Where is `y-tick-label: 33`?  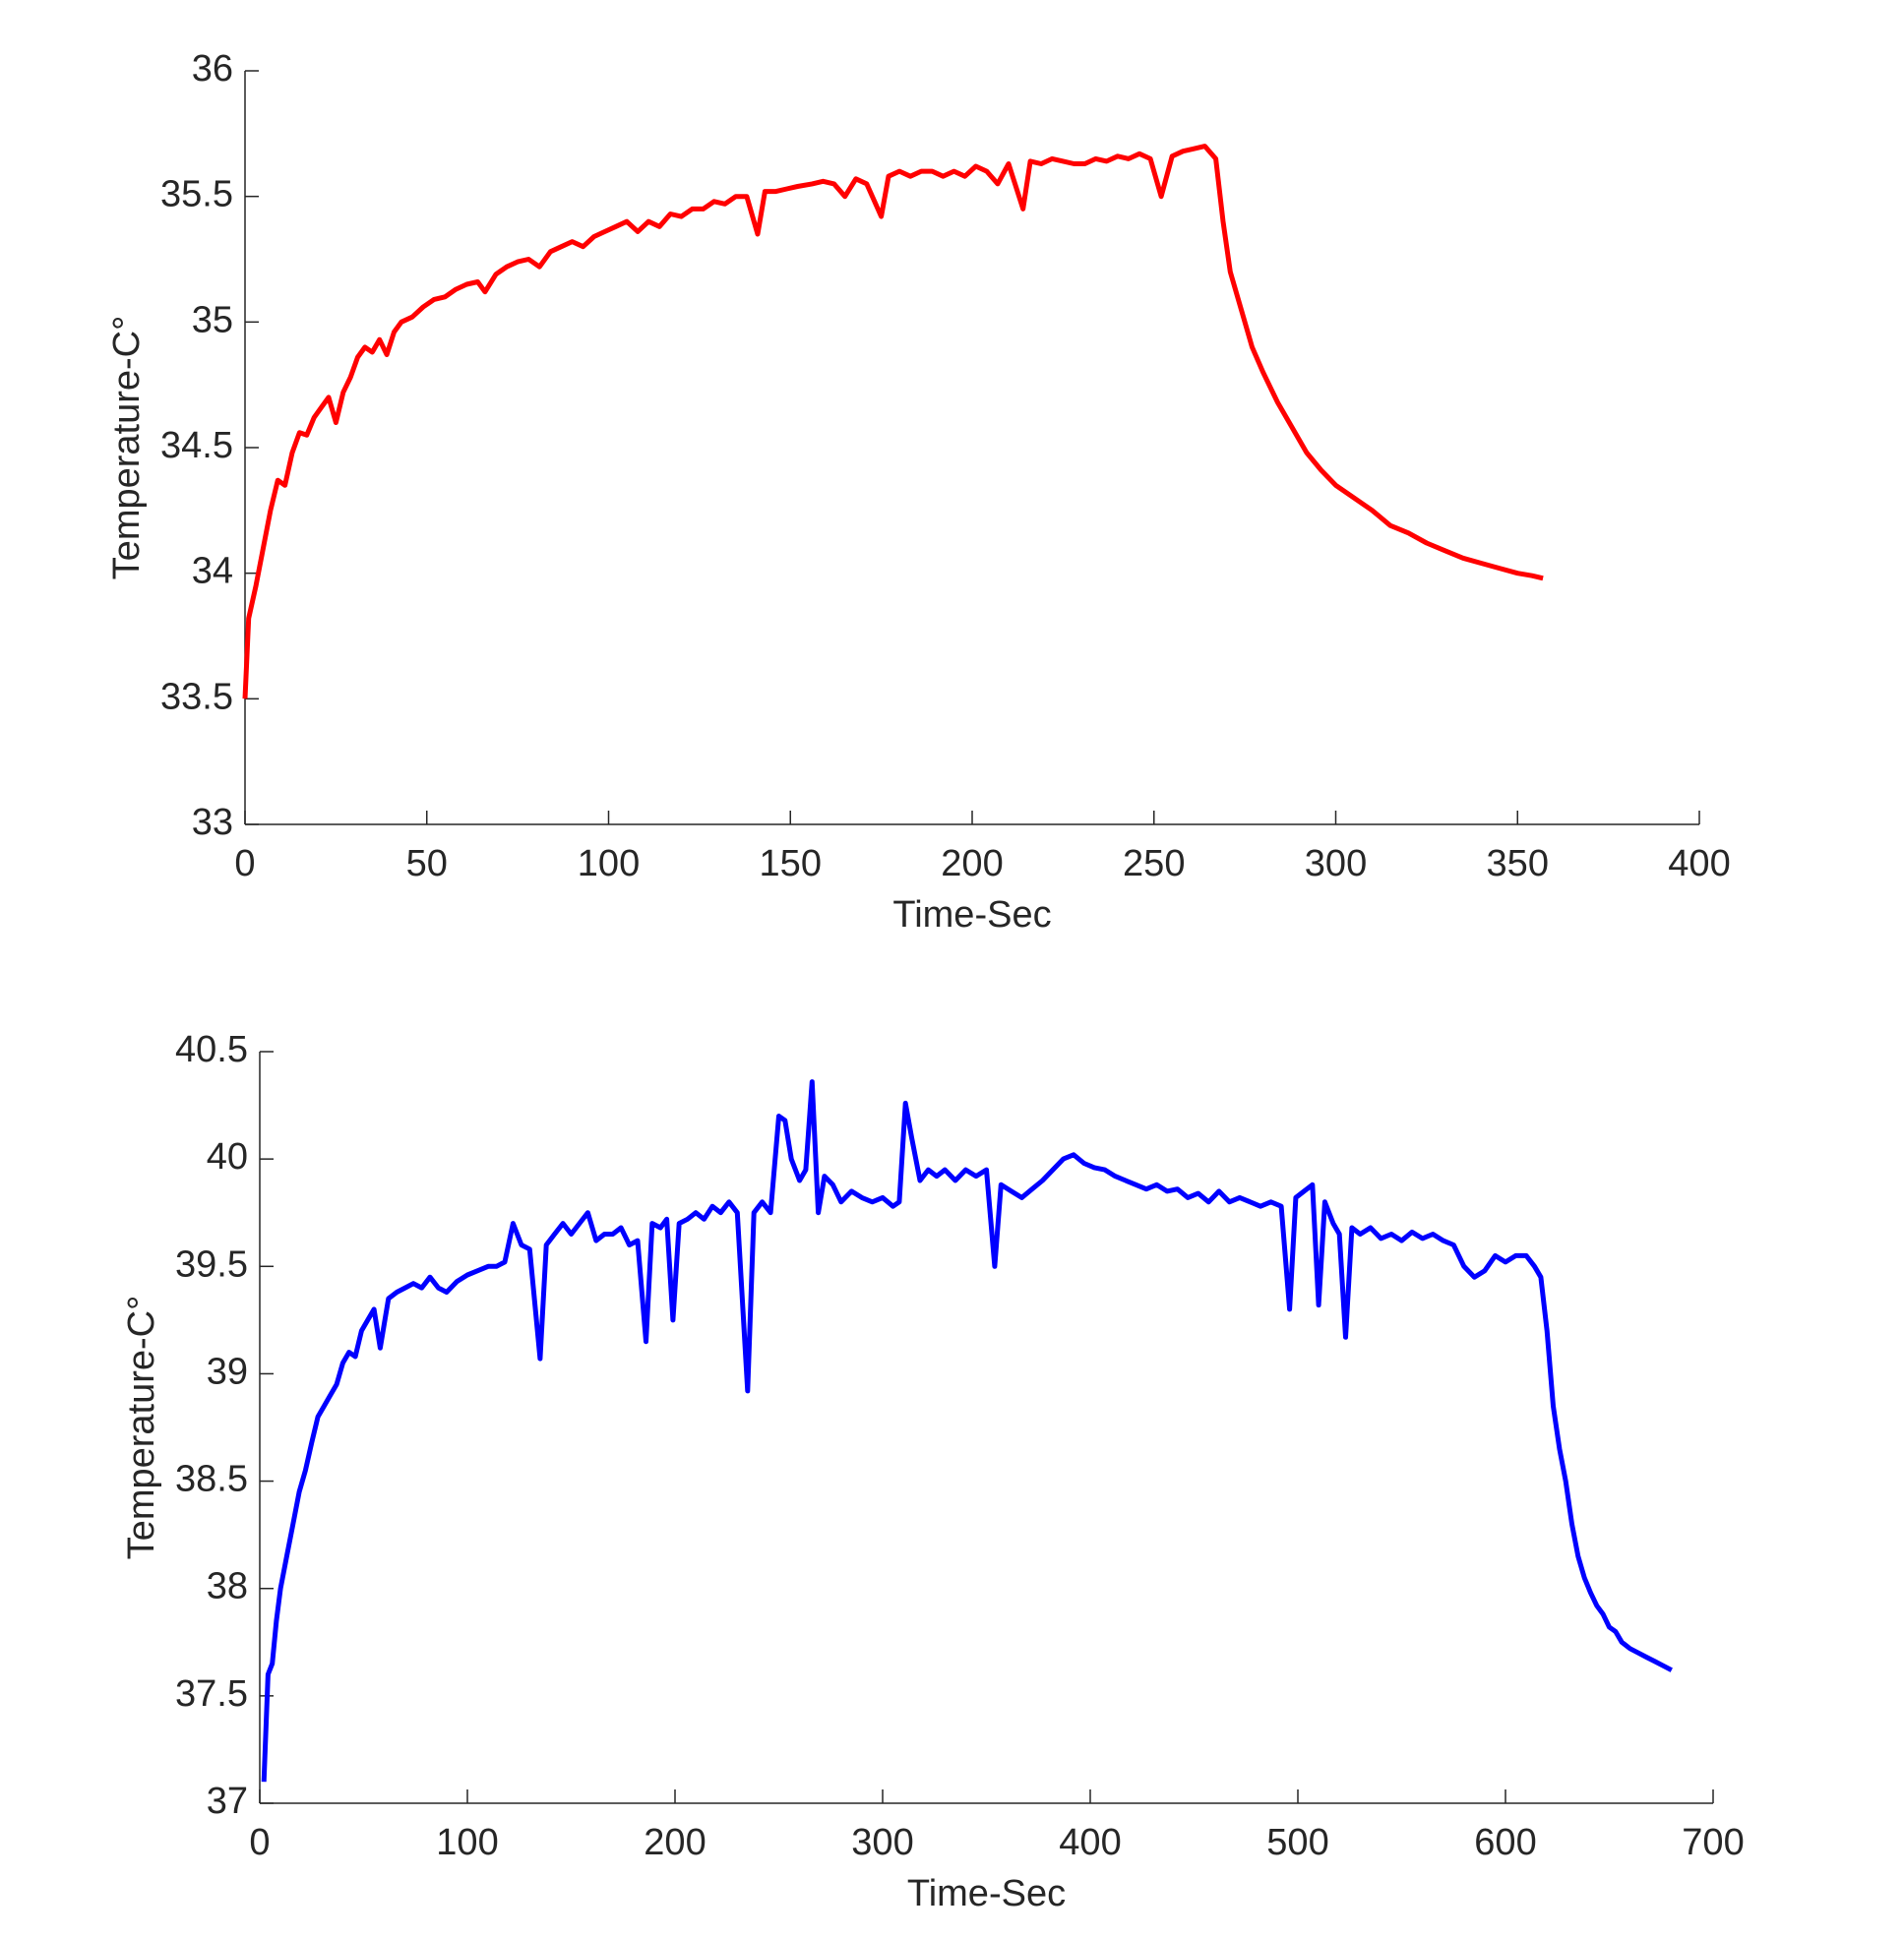
y-tick-label: 33 is located at coordinates (212, 822).